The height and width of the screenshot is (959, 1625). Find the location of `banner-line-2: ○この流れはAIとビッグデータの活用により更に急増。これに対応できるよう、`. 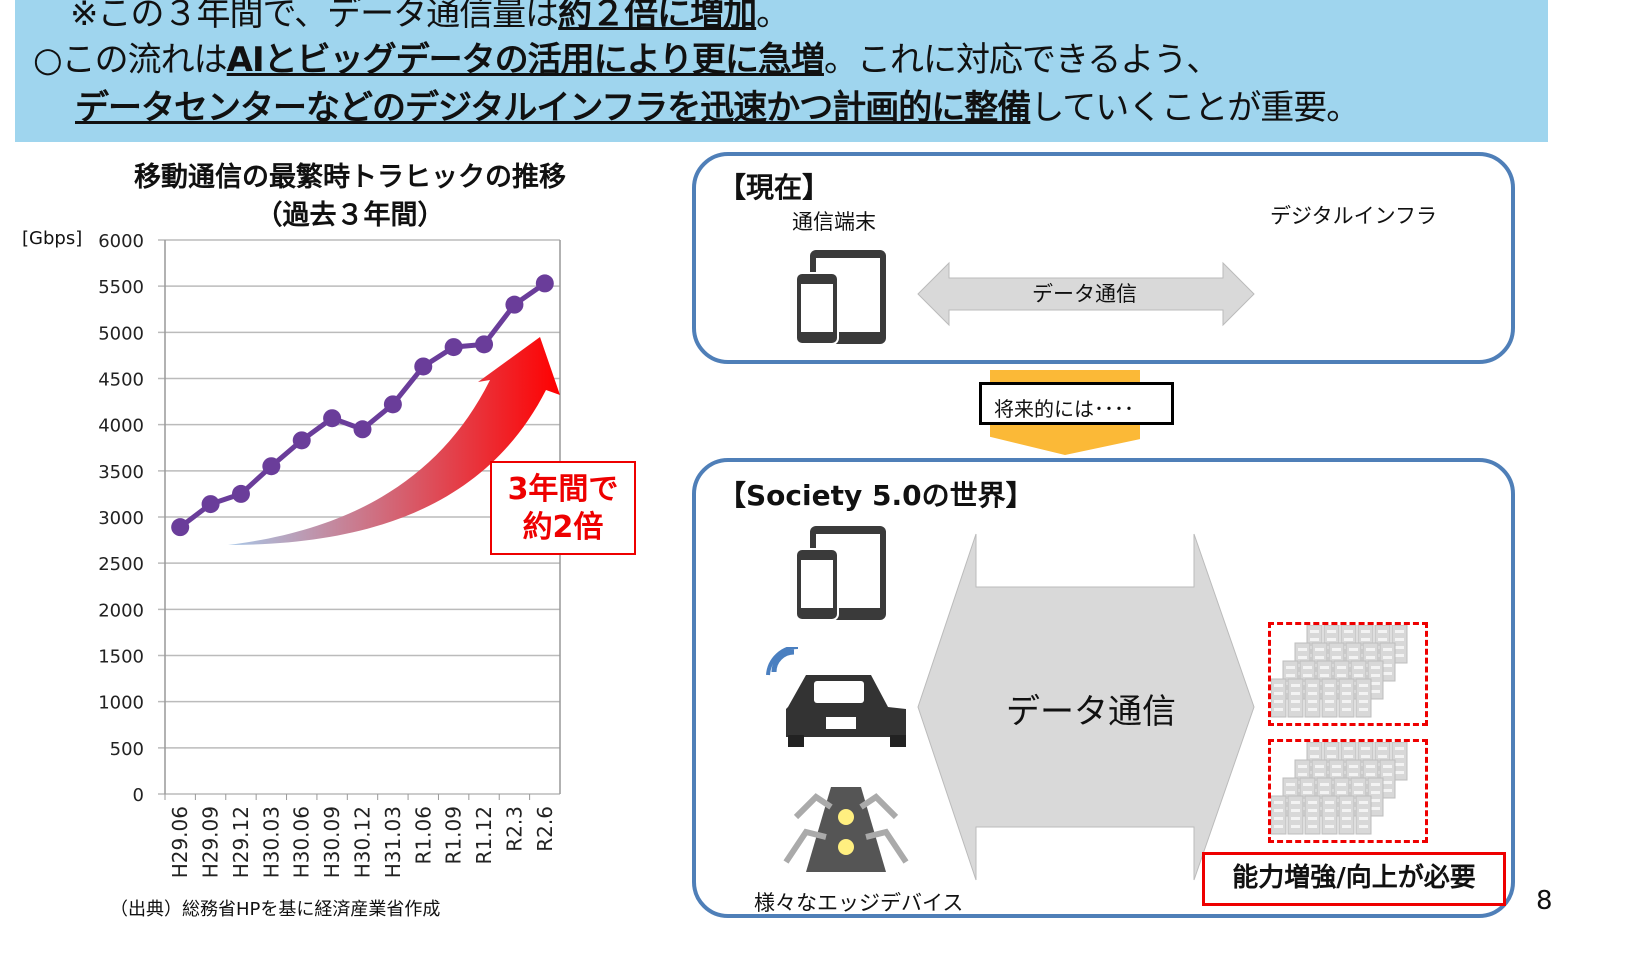

banner-line-2: ○この流れはAIとビッグデータの活用により更に急増。これに対応できるよう、 is located at coordinates (626, 60).